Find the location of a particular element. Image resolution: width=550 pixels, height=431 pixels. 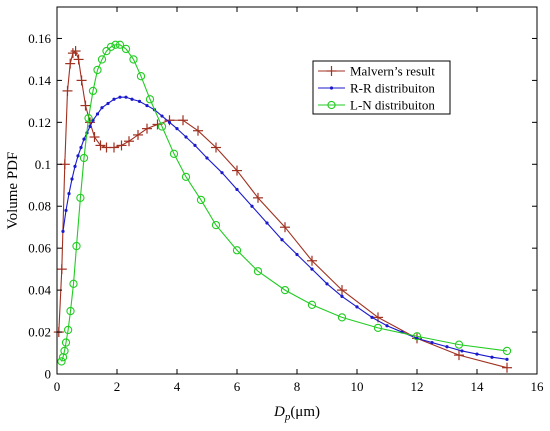

y-tick-label: 0.06 is located at coordinates (39, 248).